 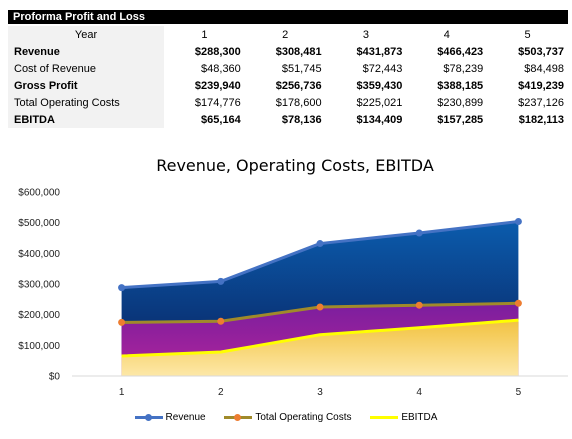 I want to click on cell-value: $256,736, so click(x=298, y=85).